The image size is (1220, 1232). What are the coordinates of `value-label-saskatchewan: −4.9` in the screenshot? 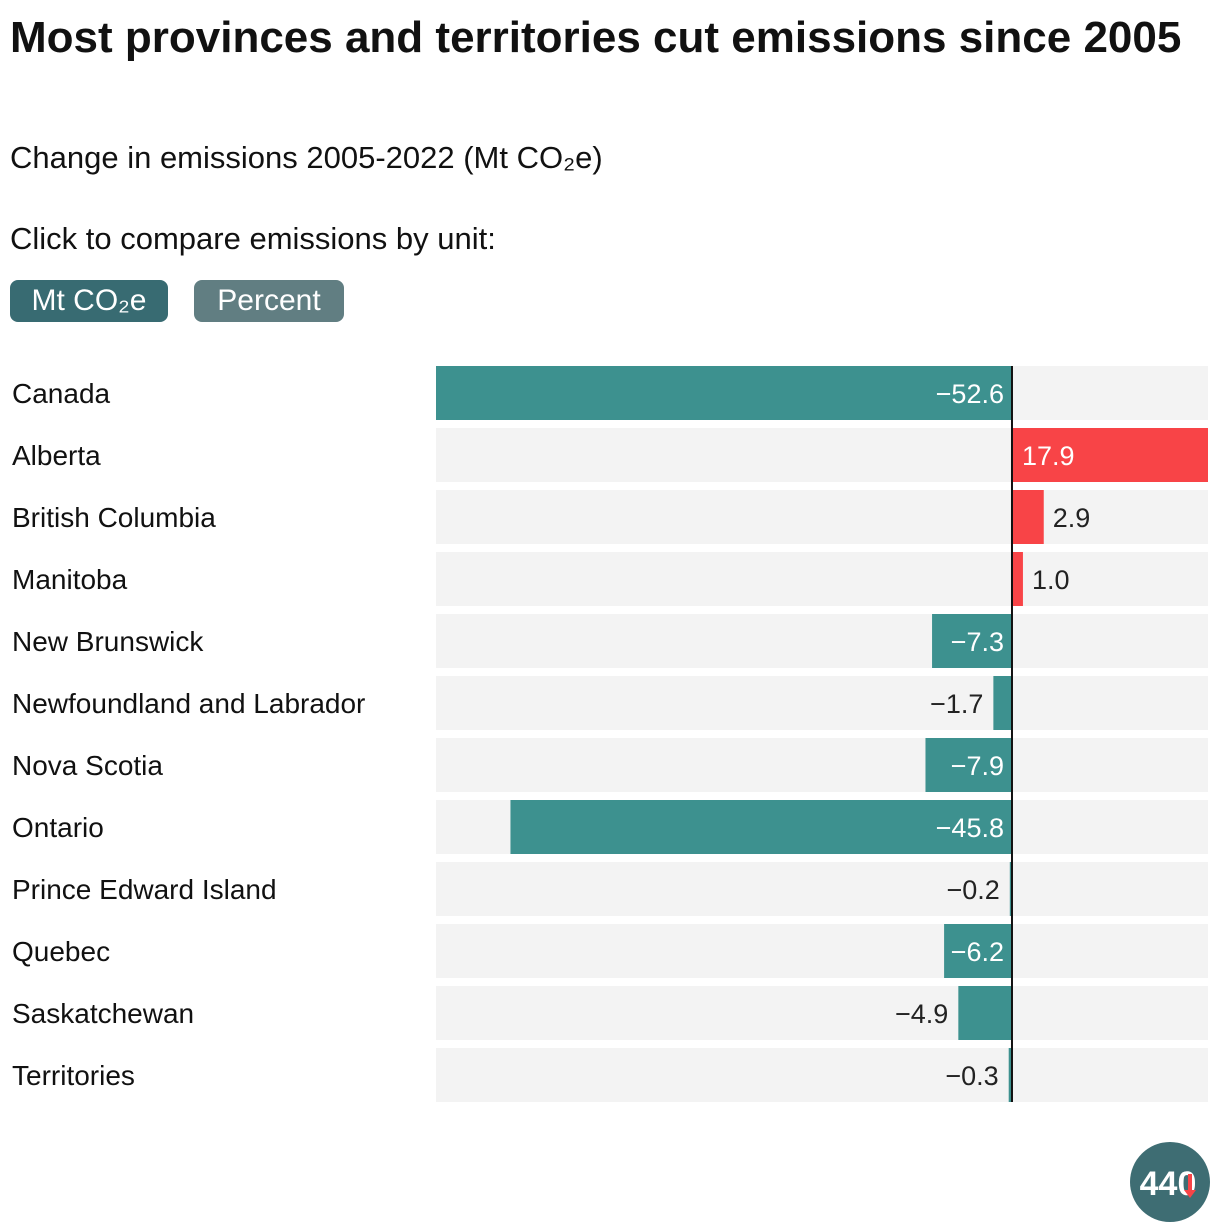 It's located at (921, 1014).